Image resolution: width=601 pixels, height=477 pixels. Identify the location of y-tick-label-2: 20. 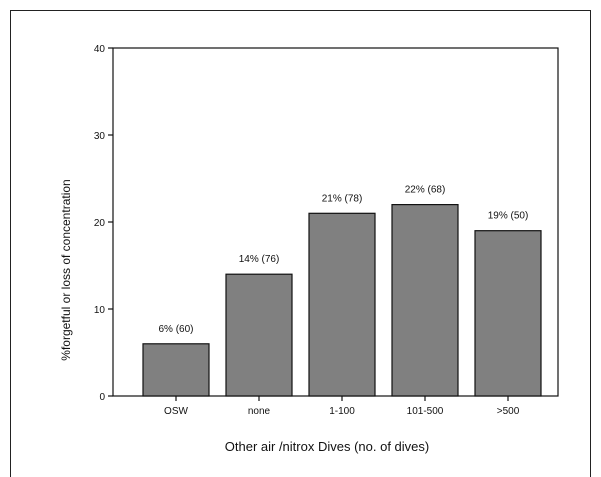
(100, 223).